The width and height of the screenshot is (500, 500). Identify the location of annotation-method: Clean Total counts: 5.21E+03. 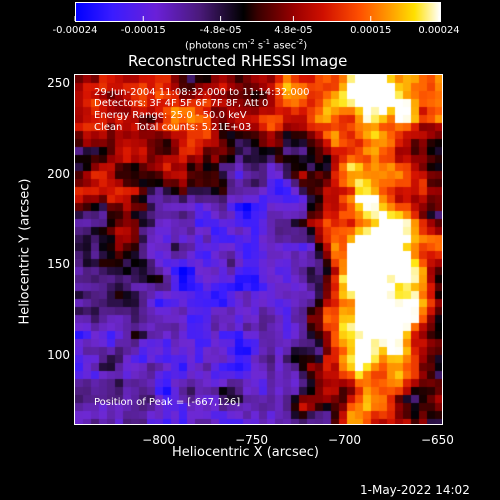
(173, 127).